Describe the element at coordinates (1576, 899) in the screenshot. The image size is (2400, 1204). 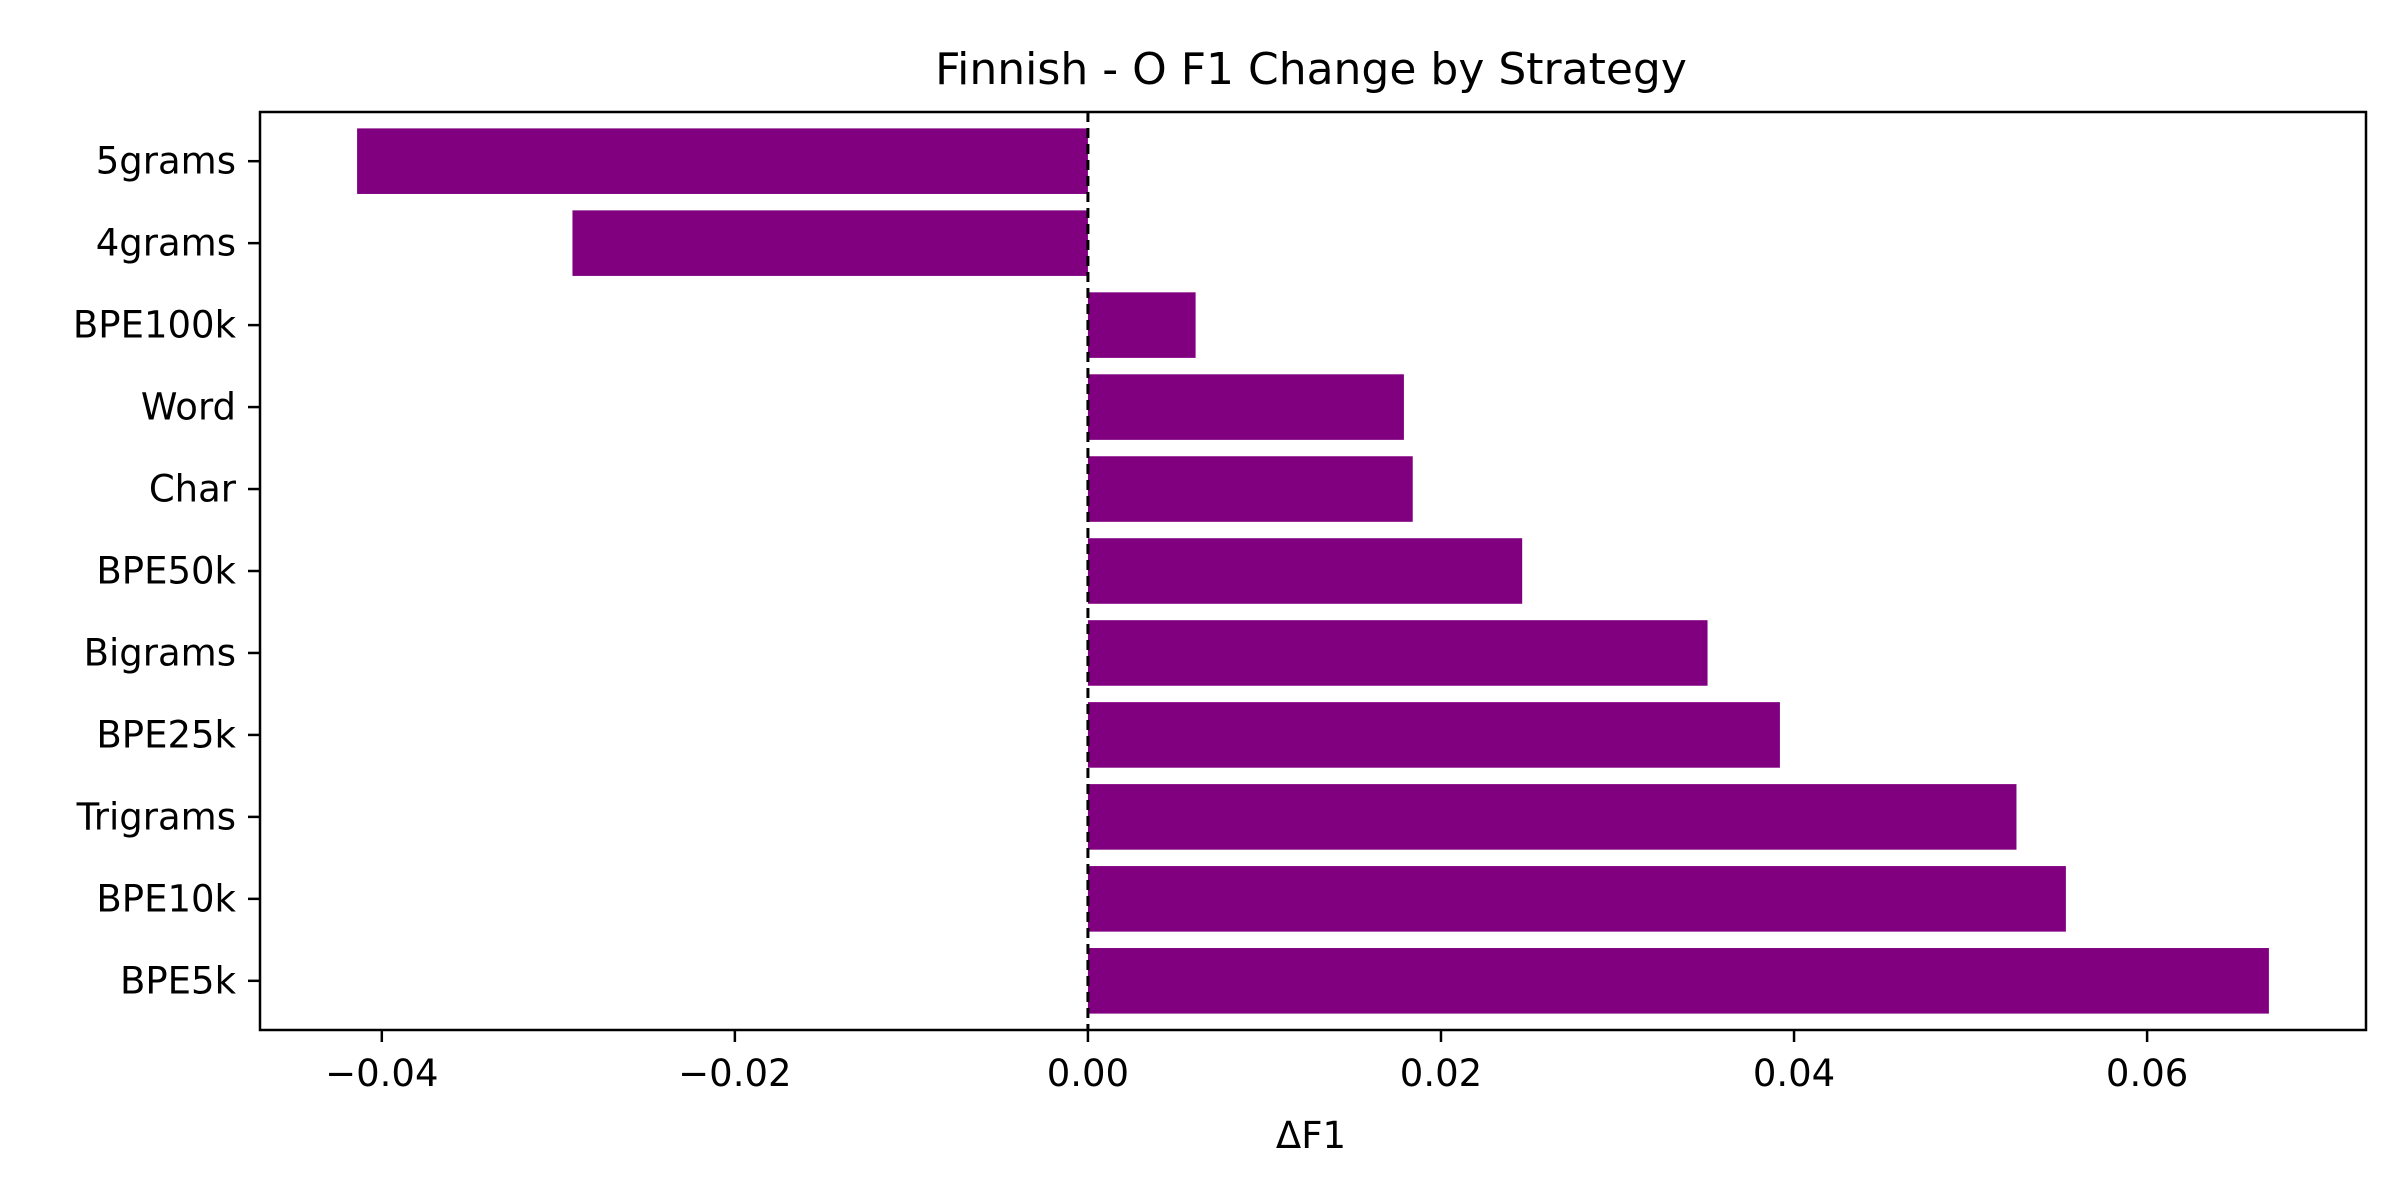
I see `bar-bpe10k` at that location.